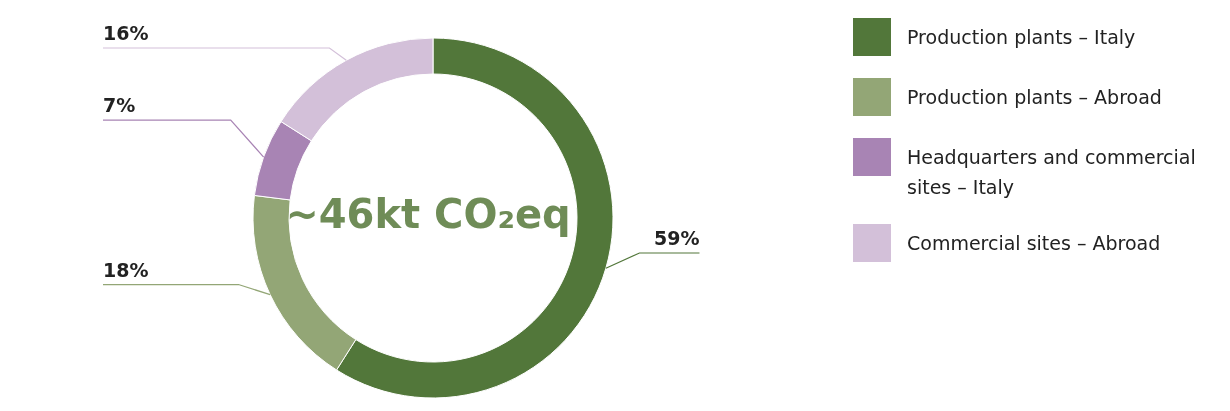 The image size is (1230, 411). I want to click on text: ~46kt CO₂eq, so click(428, 214).